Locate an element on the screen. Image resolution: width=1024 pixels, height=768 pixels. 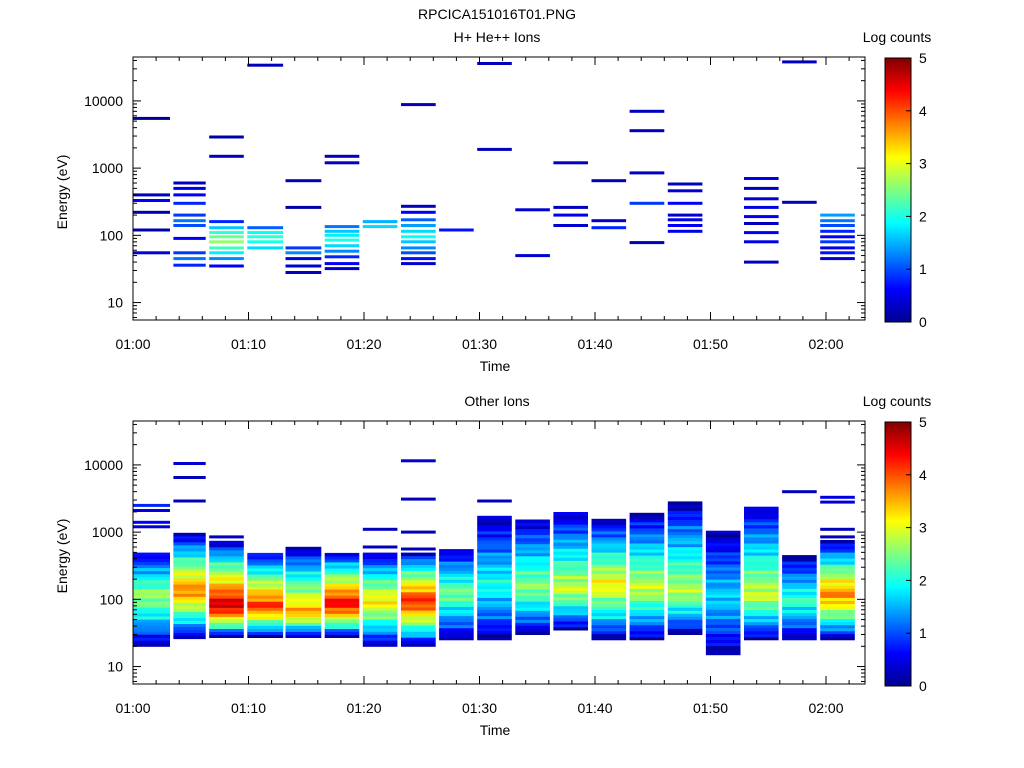
x-tick-label: 01:30 is located at coordinates (479, 708).